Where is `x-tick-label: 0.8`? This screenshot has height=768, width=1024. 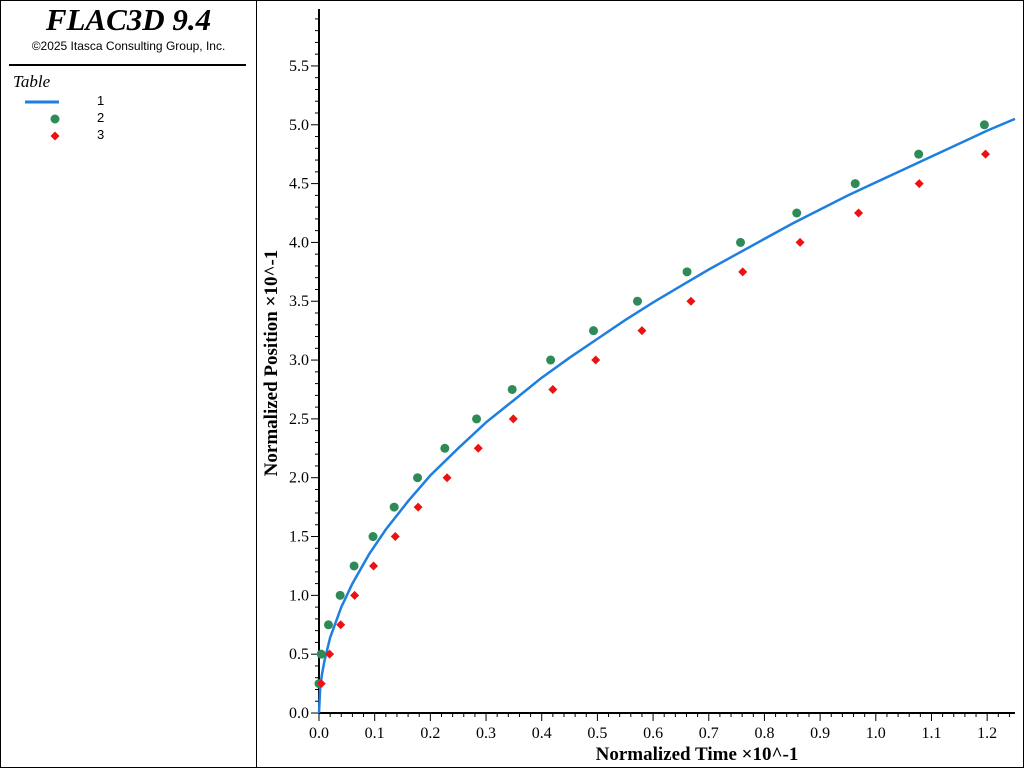
x-tick-label: 0.8 is located at coordinates (764, 733).